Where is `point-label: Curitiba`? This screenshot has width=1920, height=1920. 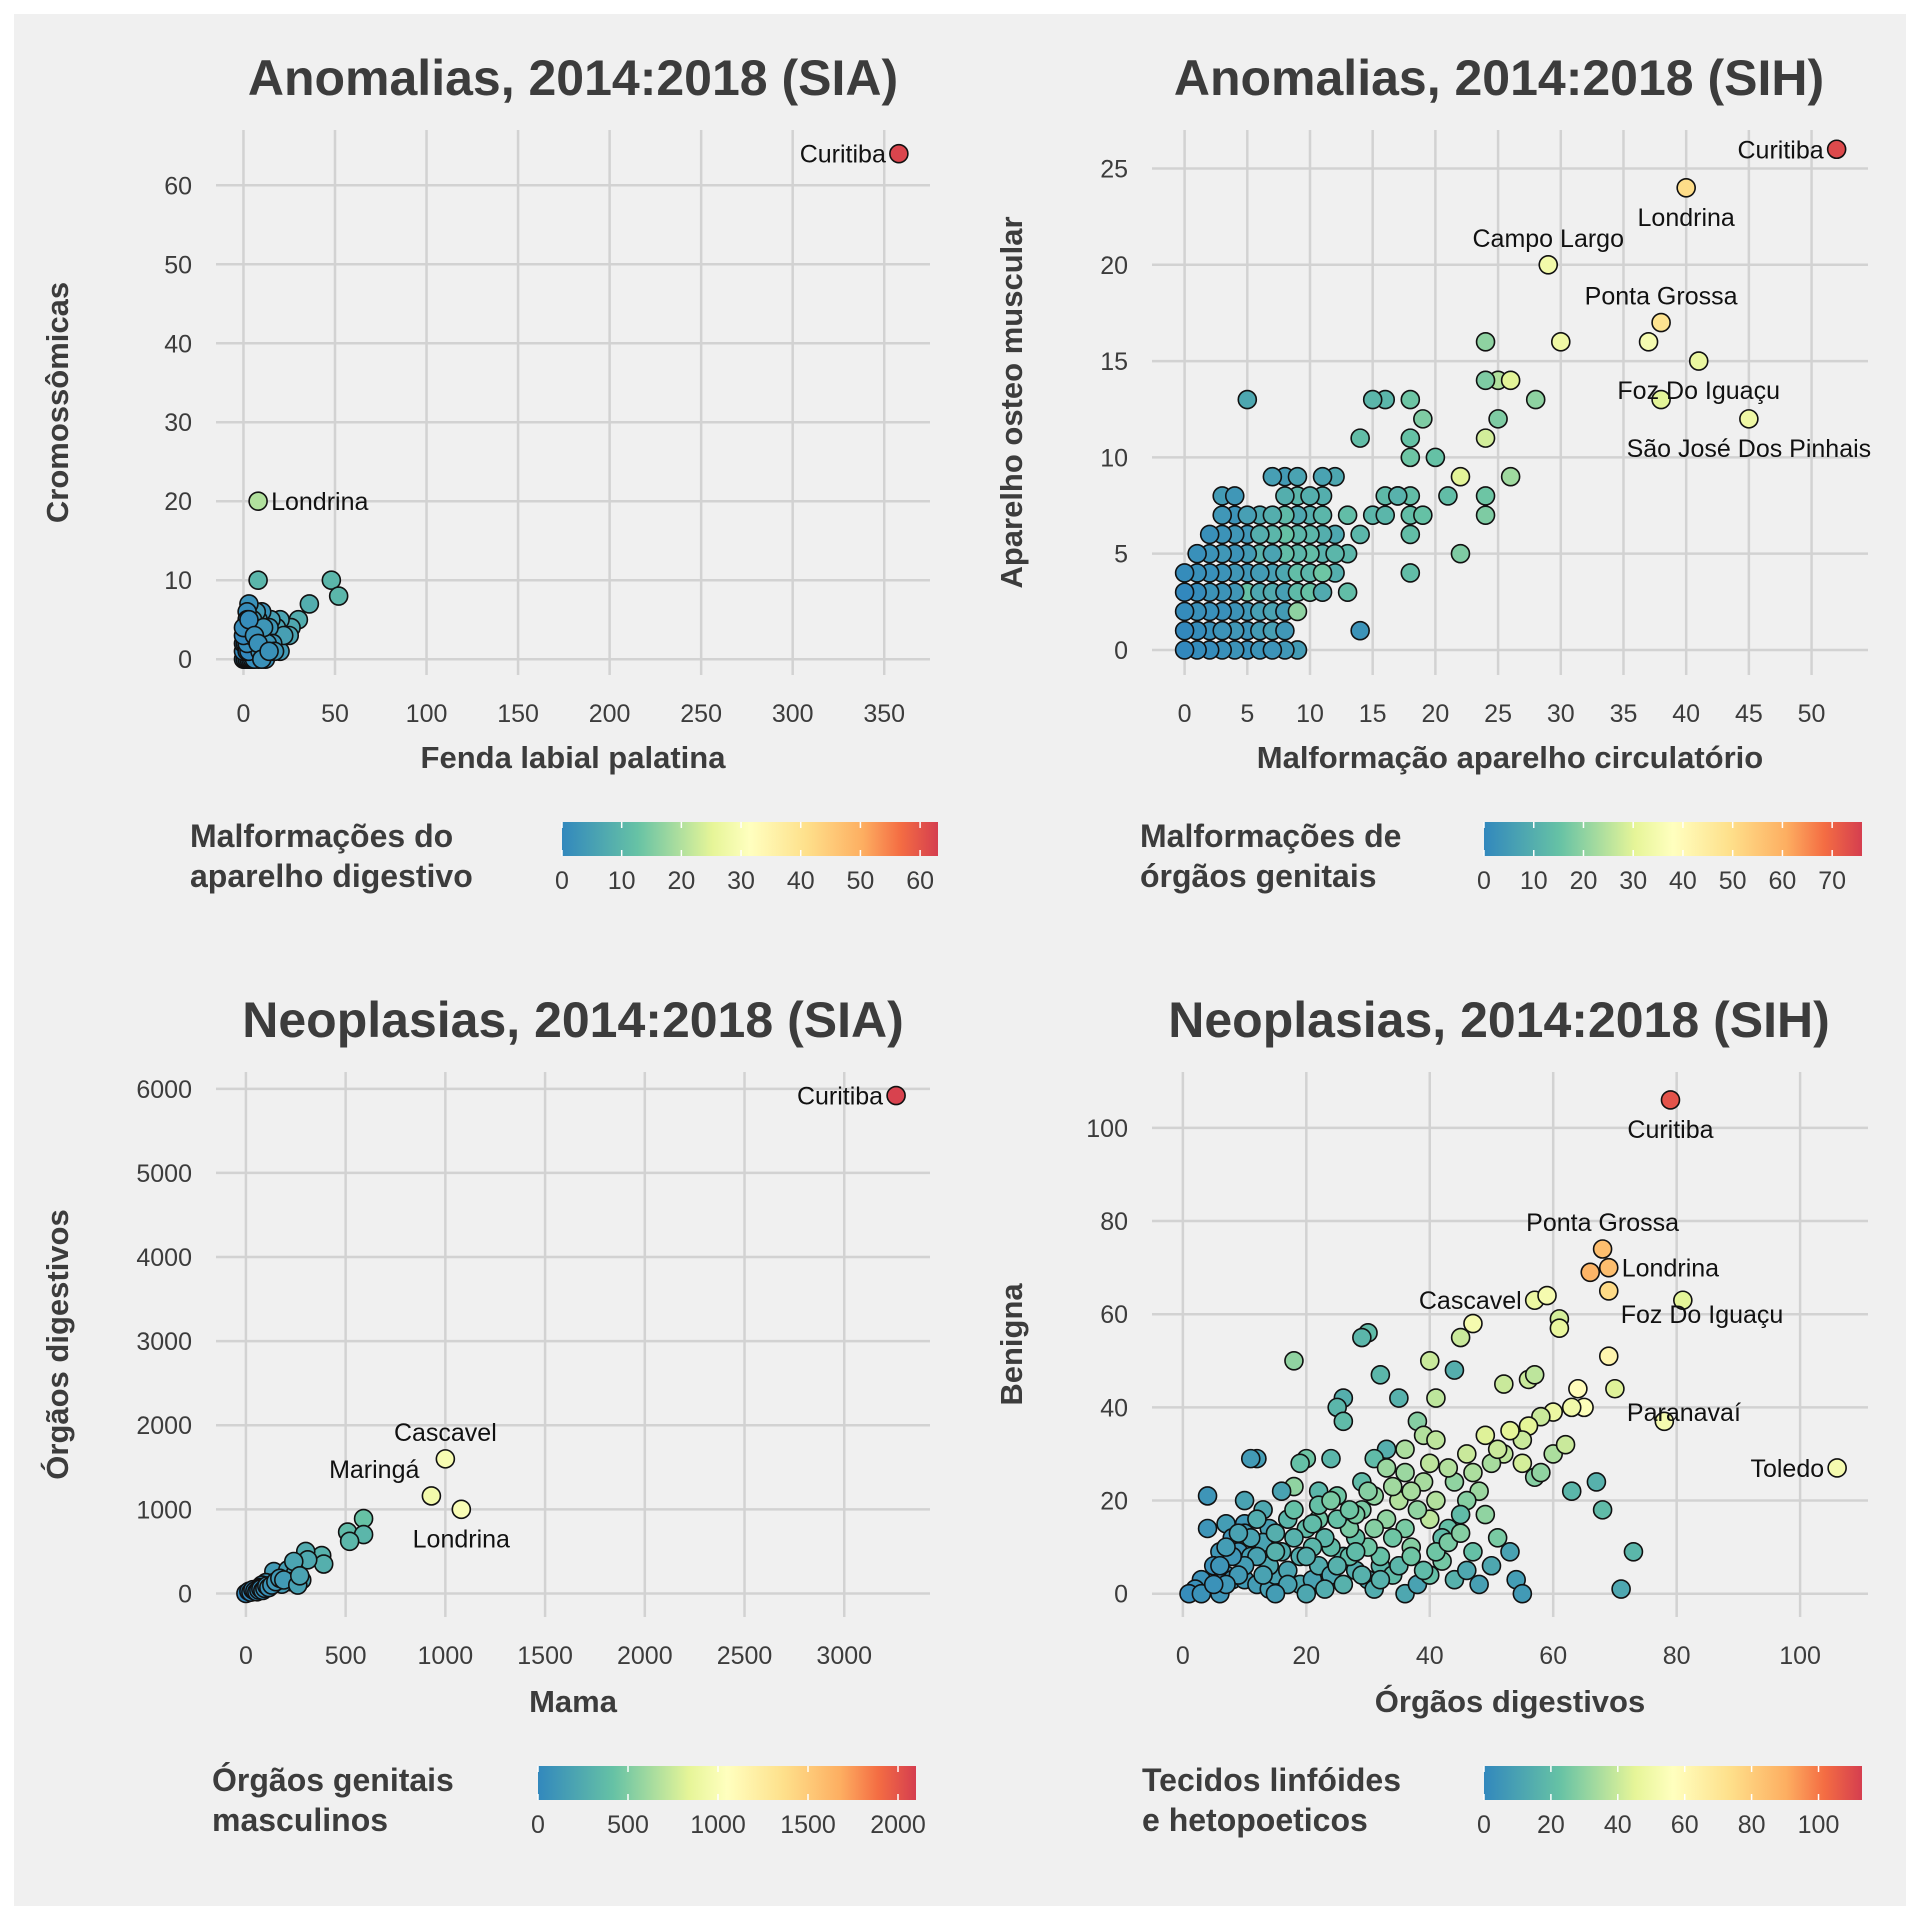
point-label: Curitiba is located at coordinates (840, 1097).